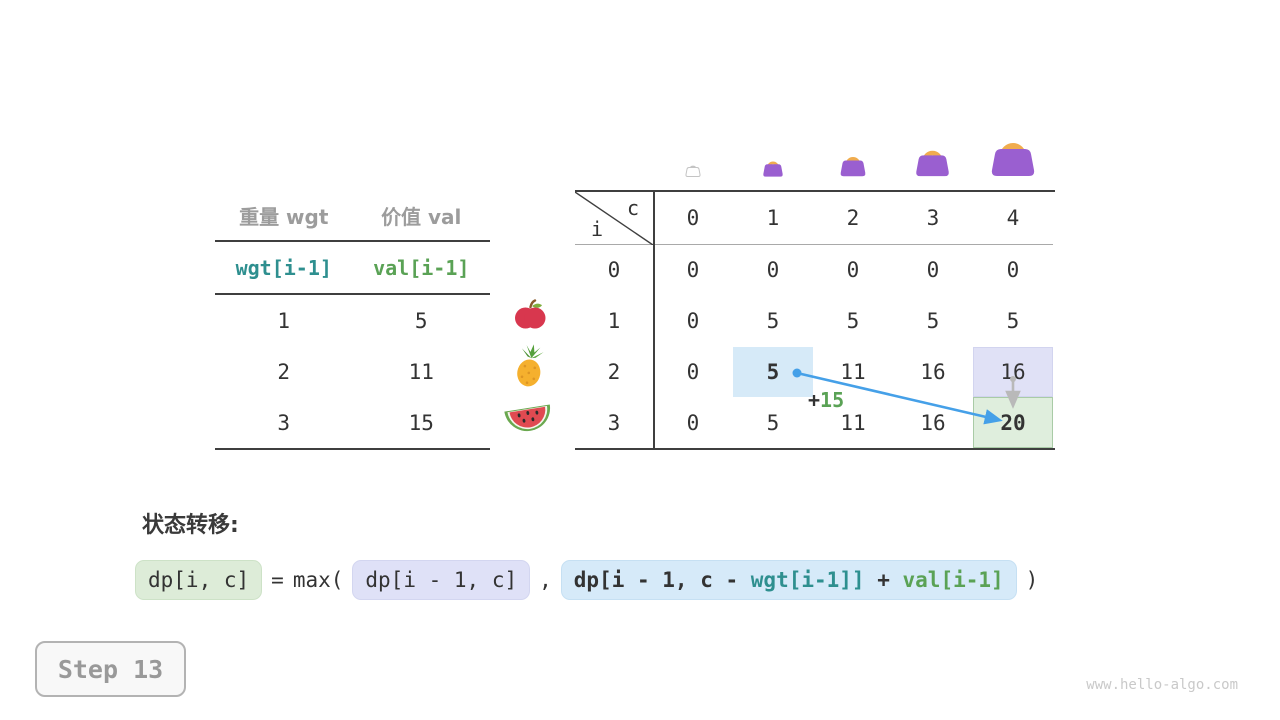  What do you see at coordinates (284, 371) in the screenshot?
I see `item2-weight: 2` at bounding box center [284, 371].